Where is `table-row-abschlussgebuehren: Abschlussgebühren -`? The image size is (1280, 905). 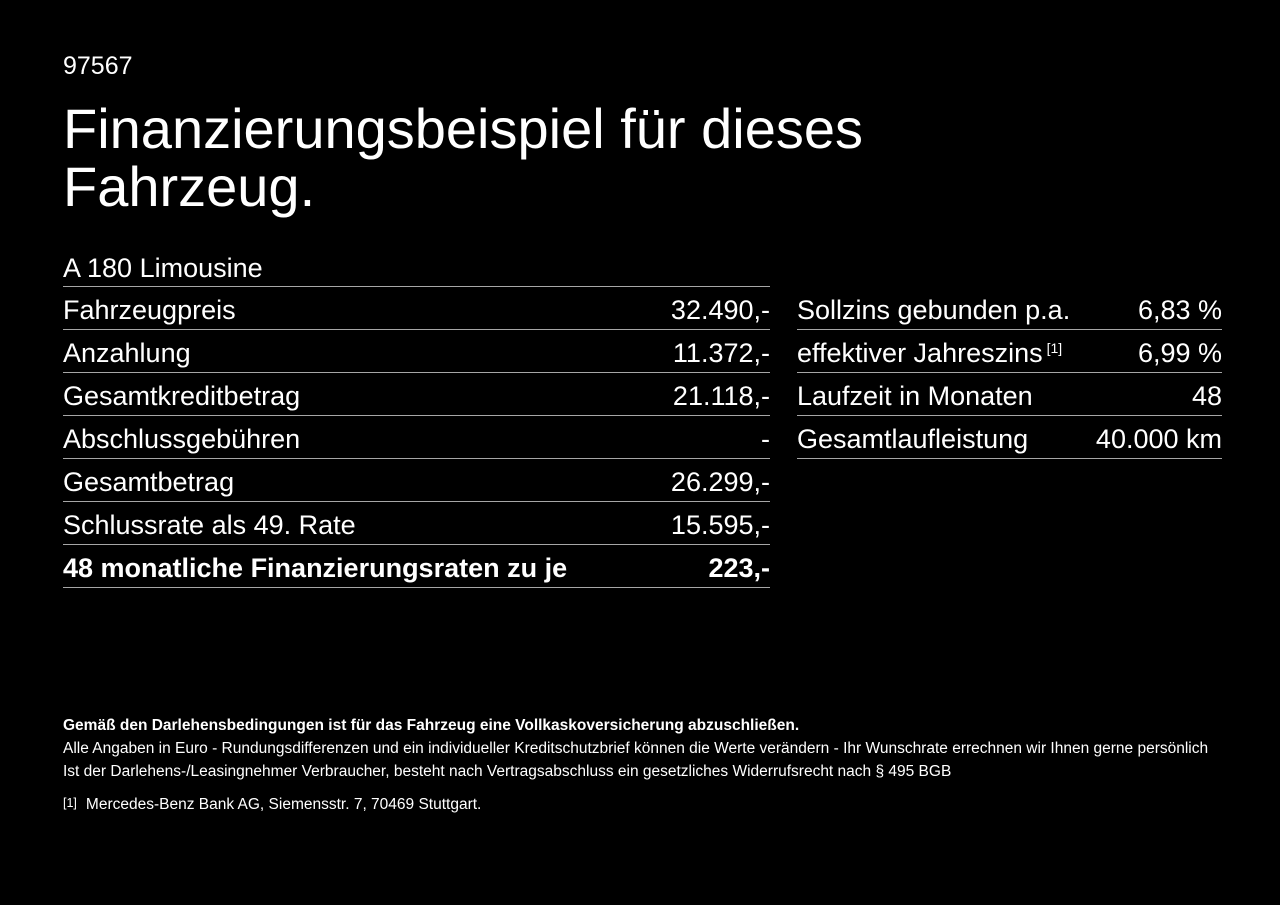 table-row-abschlussgebuehren: Abschlussgebühren - is located at coordinates (416, 437).